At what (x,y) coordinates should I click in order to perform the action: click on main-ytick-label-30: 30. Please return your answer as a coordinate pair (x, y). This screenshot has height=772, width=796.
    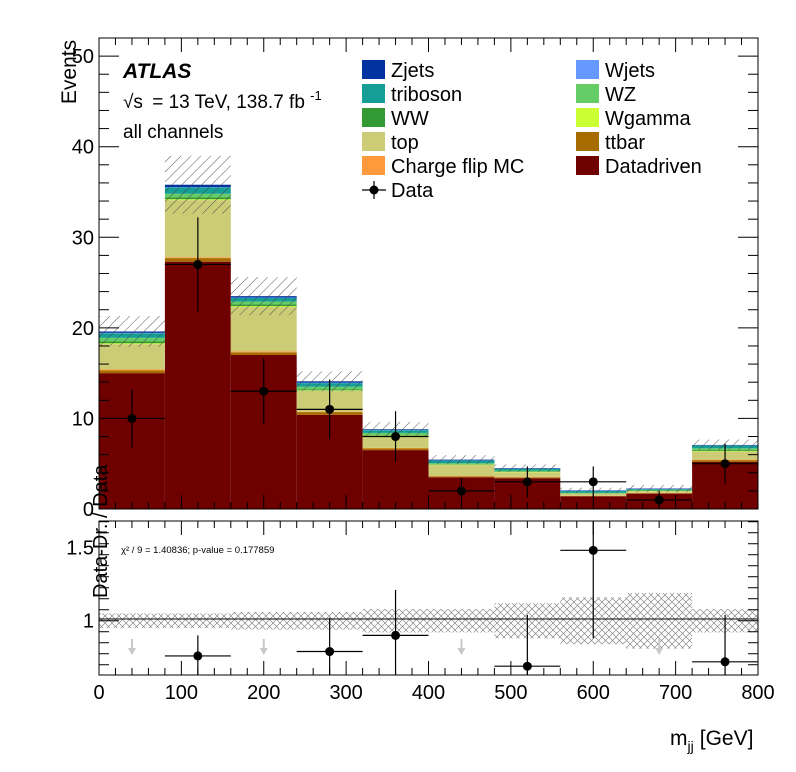
    Looking at the image, I should click on (83, 238).